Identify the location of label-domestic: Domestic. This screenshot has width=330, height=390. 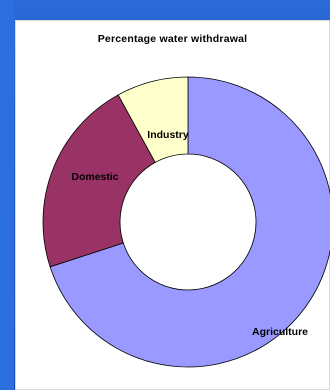
(94, 177).